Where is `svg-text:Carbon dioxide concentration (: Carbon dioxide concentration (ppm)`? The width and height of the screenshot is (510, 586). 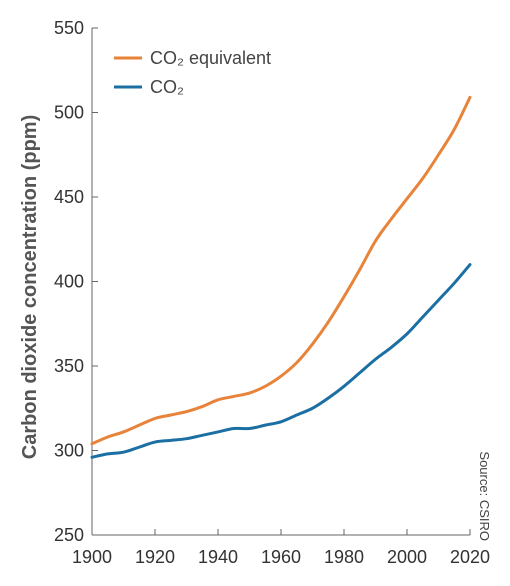 svg-text:Carbon dioxide concentration (: Carbon dioxide concentration (ppm) is located at coordinates (30, 287).